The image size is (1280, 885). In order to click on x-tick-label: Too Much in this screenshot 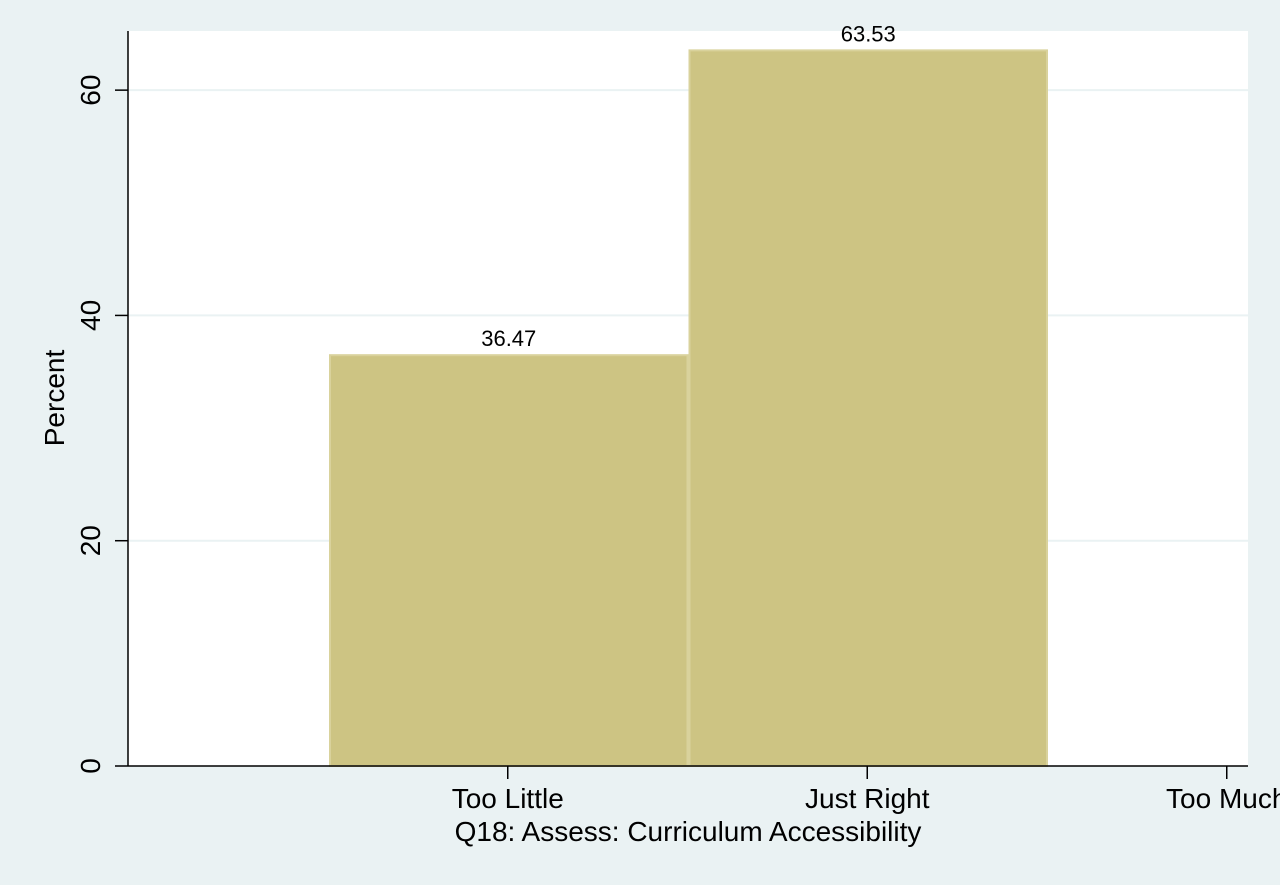, I will do `click(1223, 798)`.